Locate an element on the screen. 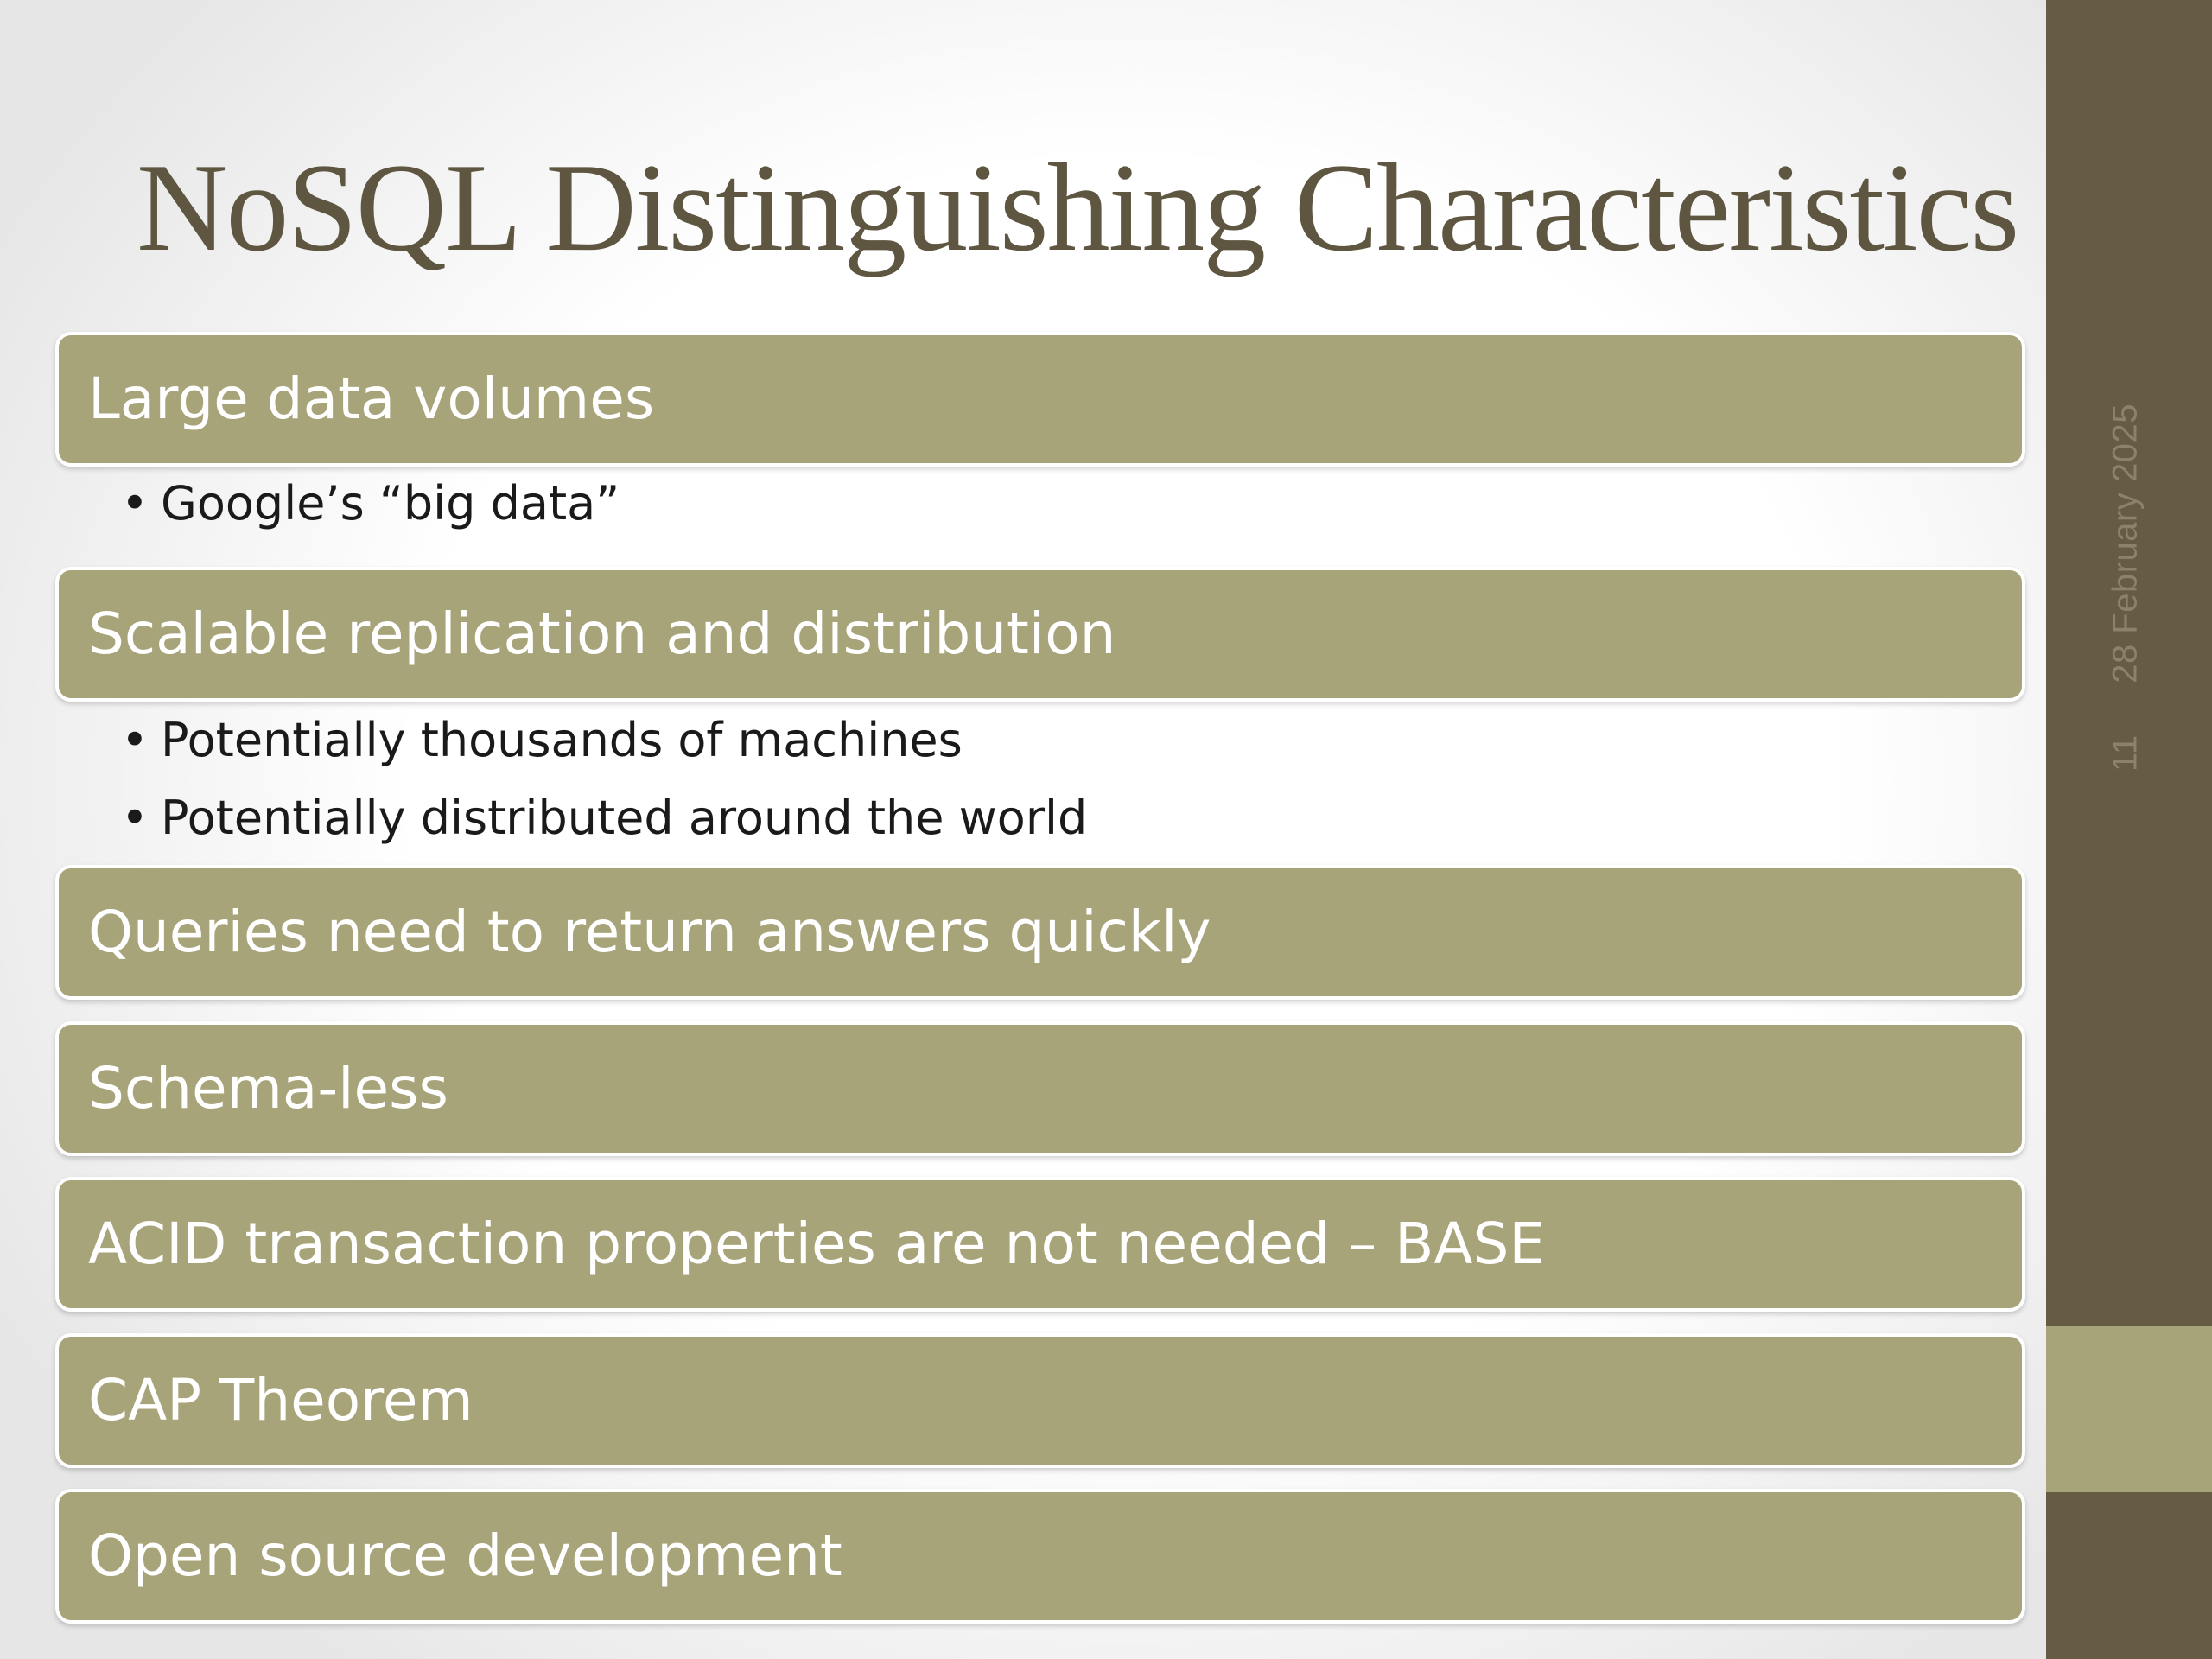 The height and width of the screenshot is (1659, 2212). slide-number: 11 is located at coordinates (2125, 753).